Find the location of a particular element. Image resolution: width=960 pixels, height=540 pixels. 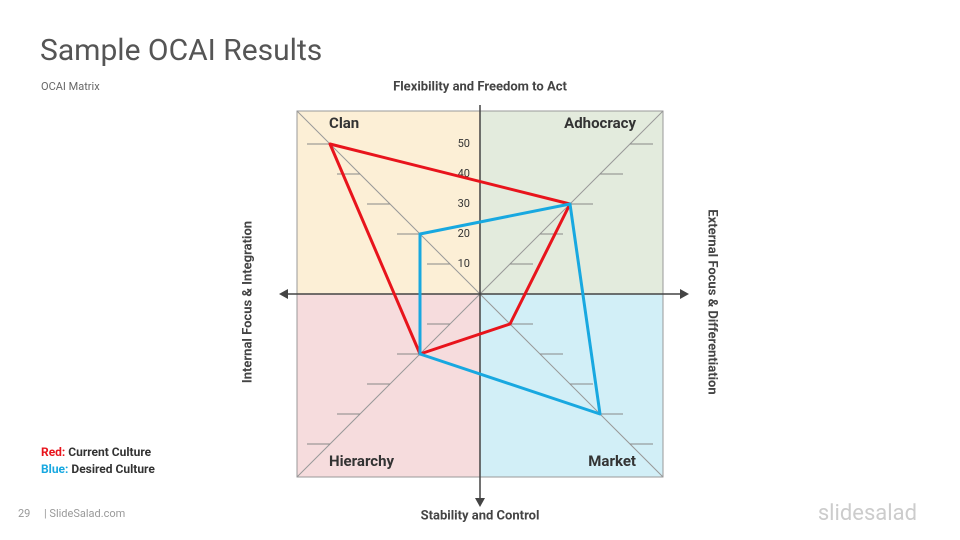

tick-label: 50 is located at coordinates (464, 143).